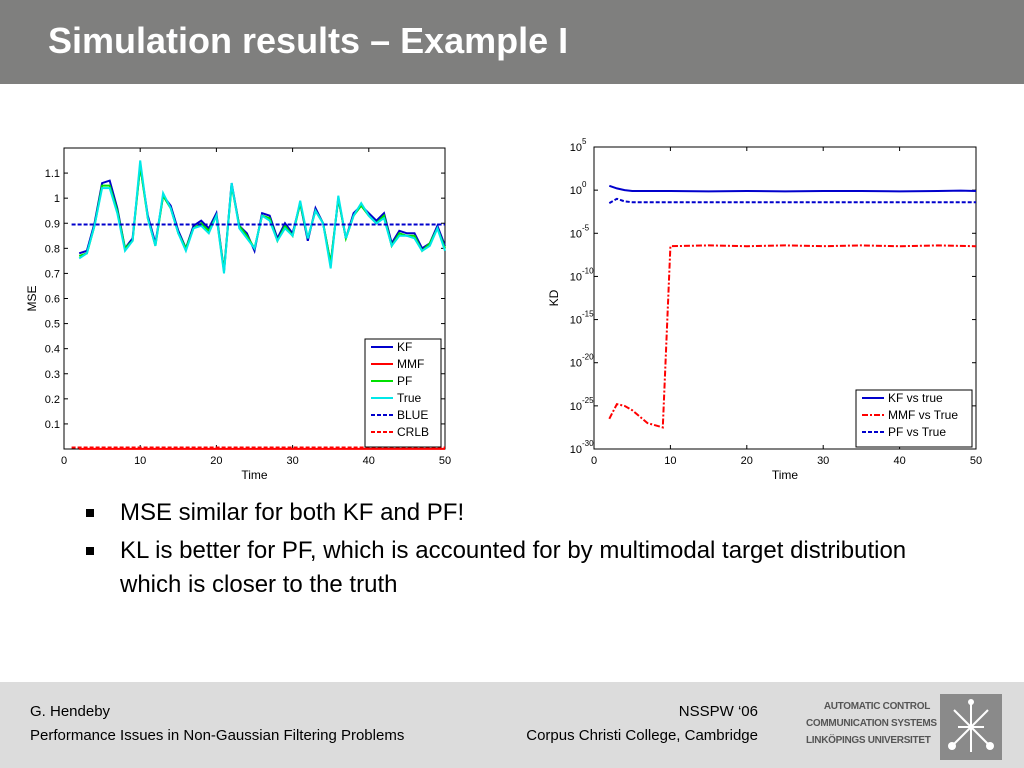 Image resolution: width=1024 pixels, height=768 pixels. I want to click on legend-label: KF, so click(404, 347).